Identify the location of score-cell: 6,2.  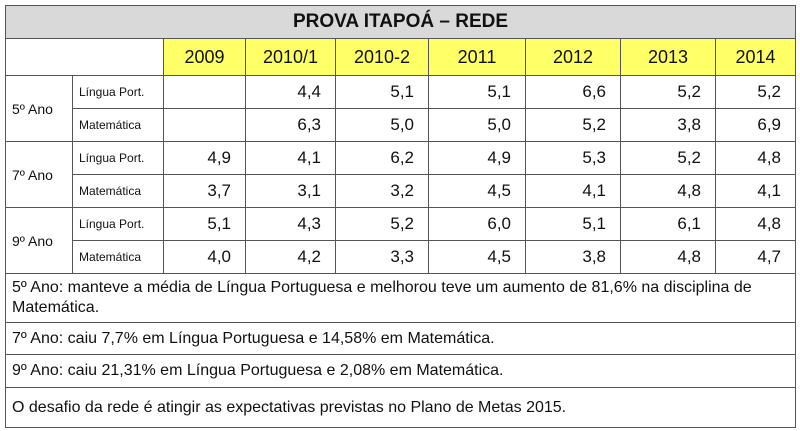
(382, 158).